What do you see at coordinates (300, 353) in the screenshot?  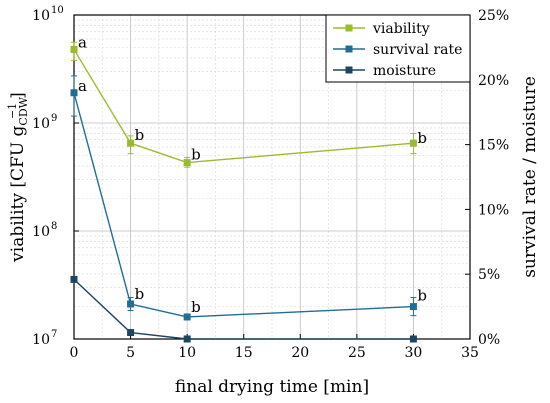 I see `x-tick-label: 20` at bounding box center [300, 353].